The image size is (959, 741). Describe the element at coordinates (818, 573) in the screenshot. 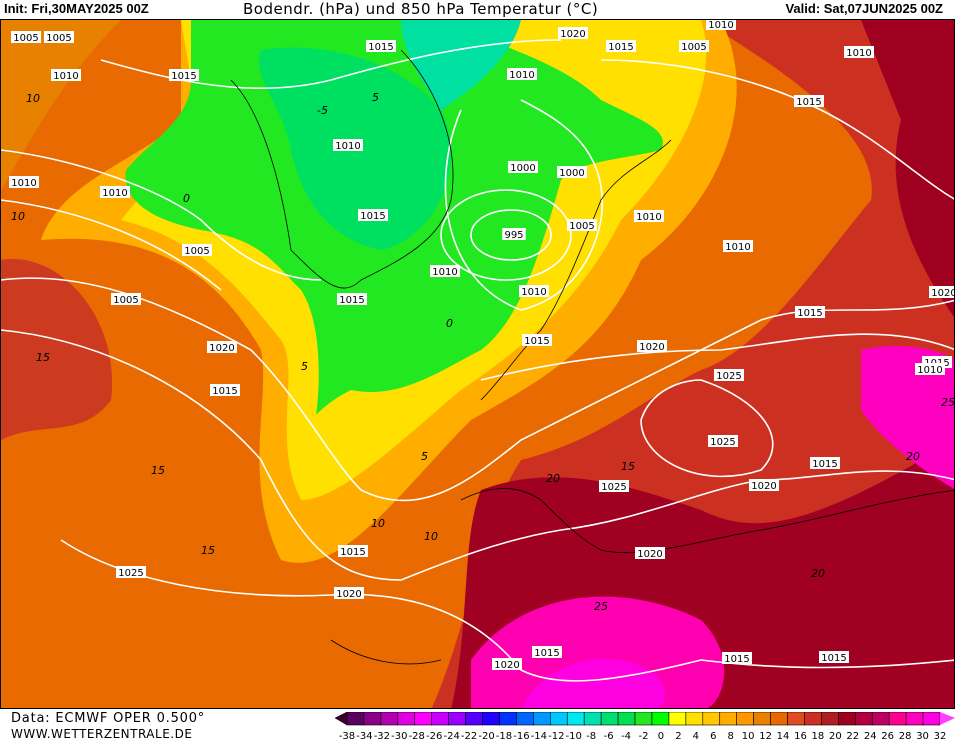

I see `temperature-contour-label: 20` at that location.